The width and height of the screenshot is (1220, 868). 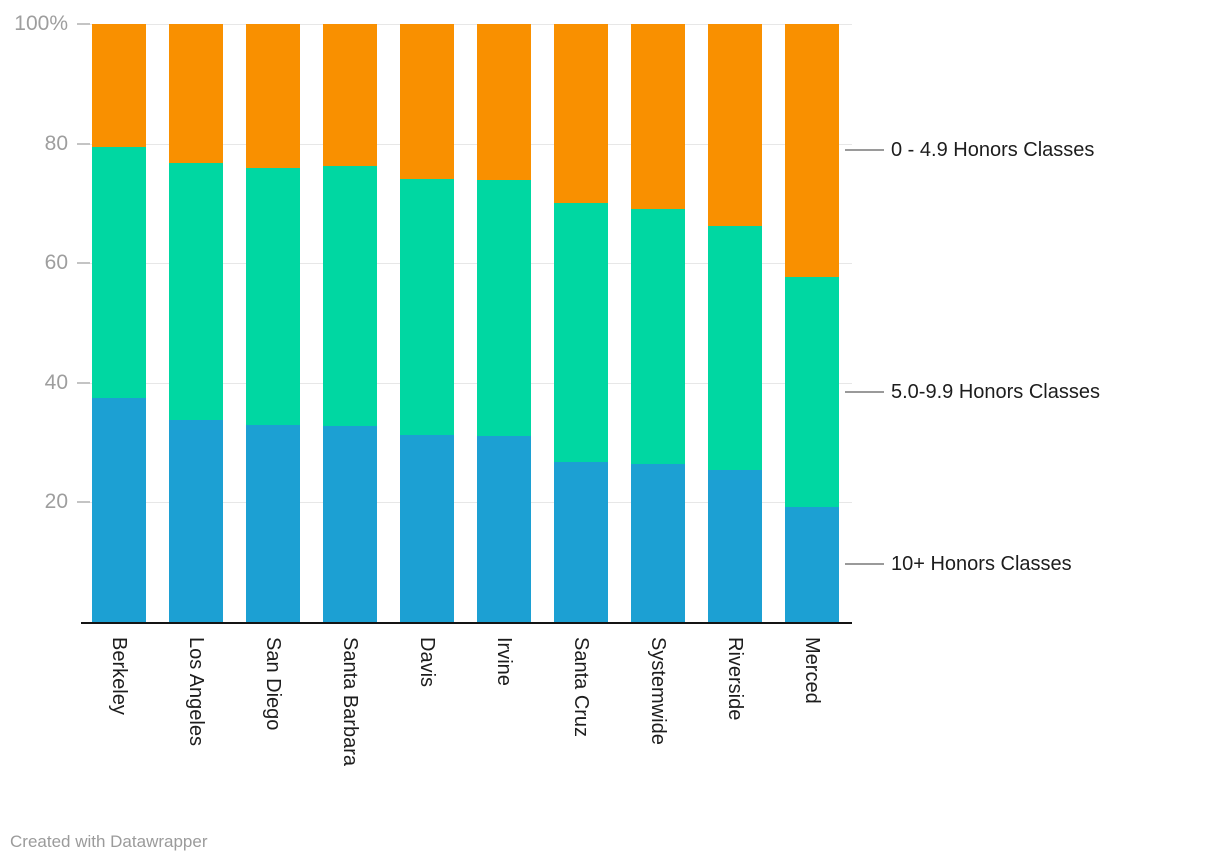 I want to click on legend-label: 0 - 4.9 Honors Classes, so click(x=993, y=150).